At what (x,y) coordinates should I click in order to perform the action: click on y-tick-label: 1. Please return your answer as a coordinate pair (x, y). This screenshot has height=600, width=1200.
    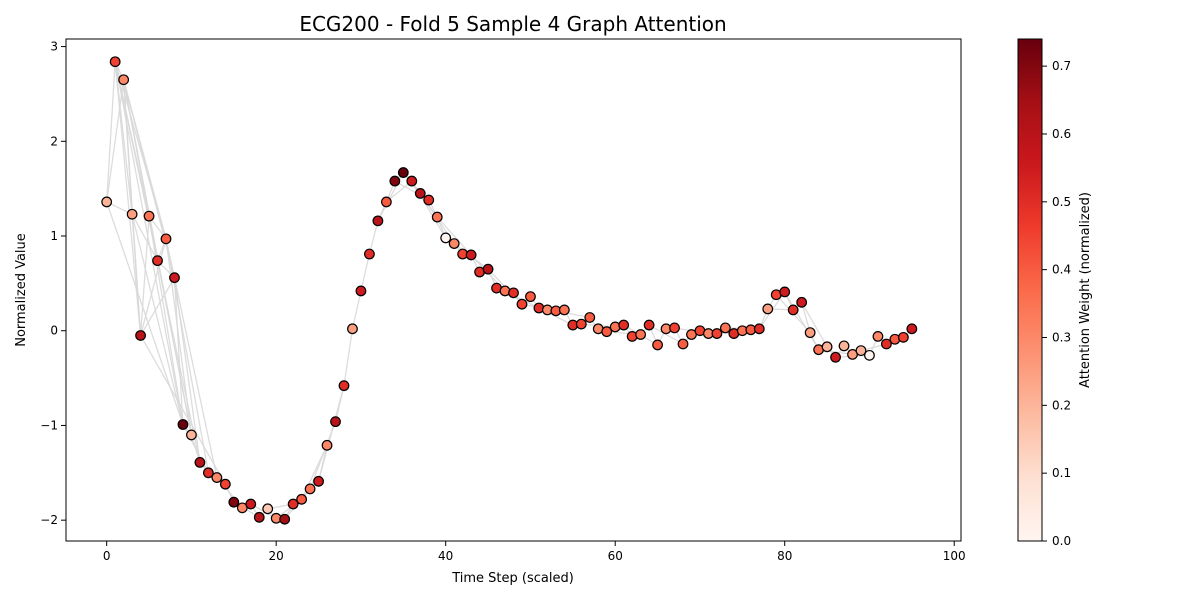
    Looking at the image, I should click on (54, 236).